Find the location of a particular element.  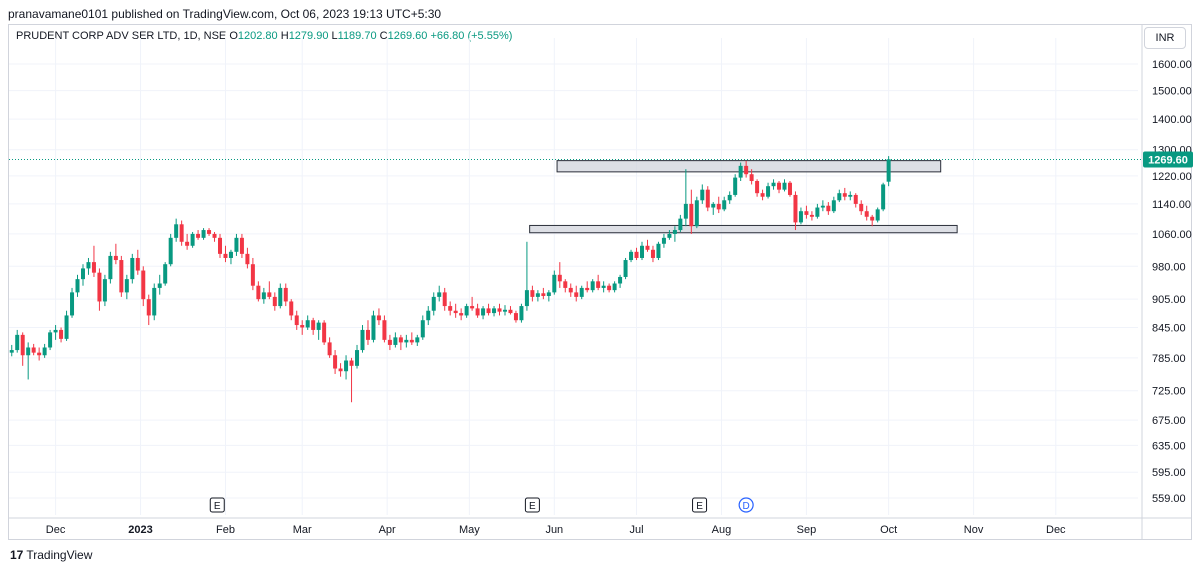

currency-button: INR is located at coordinates (1165, 38).